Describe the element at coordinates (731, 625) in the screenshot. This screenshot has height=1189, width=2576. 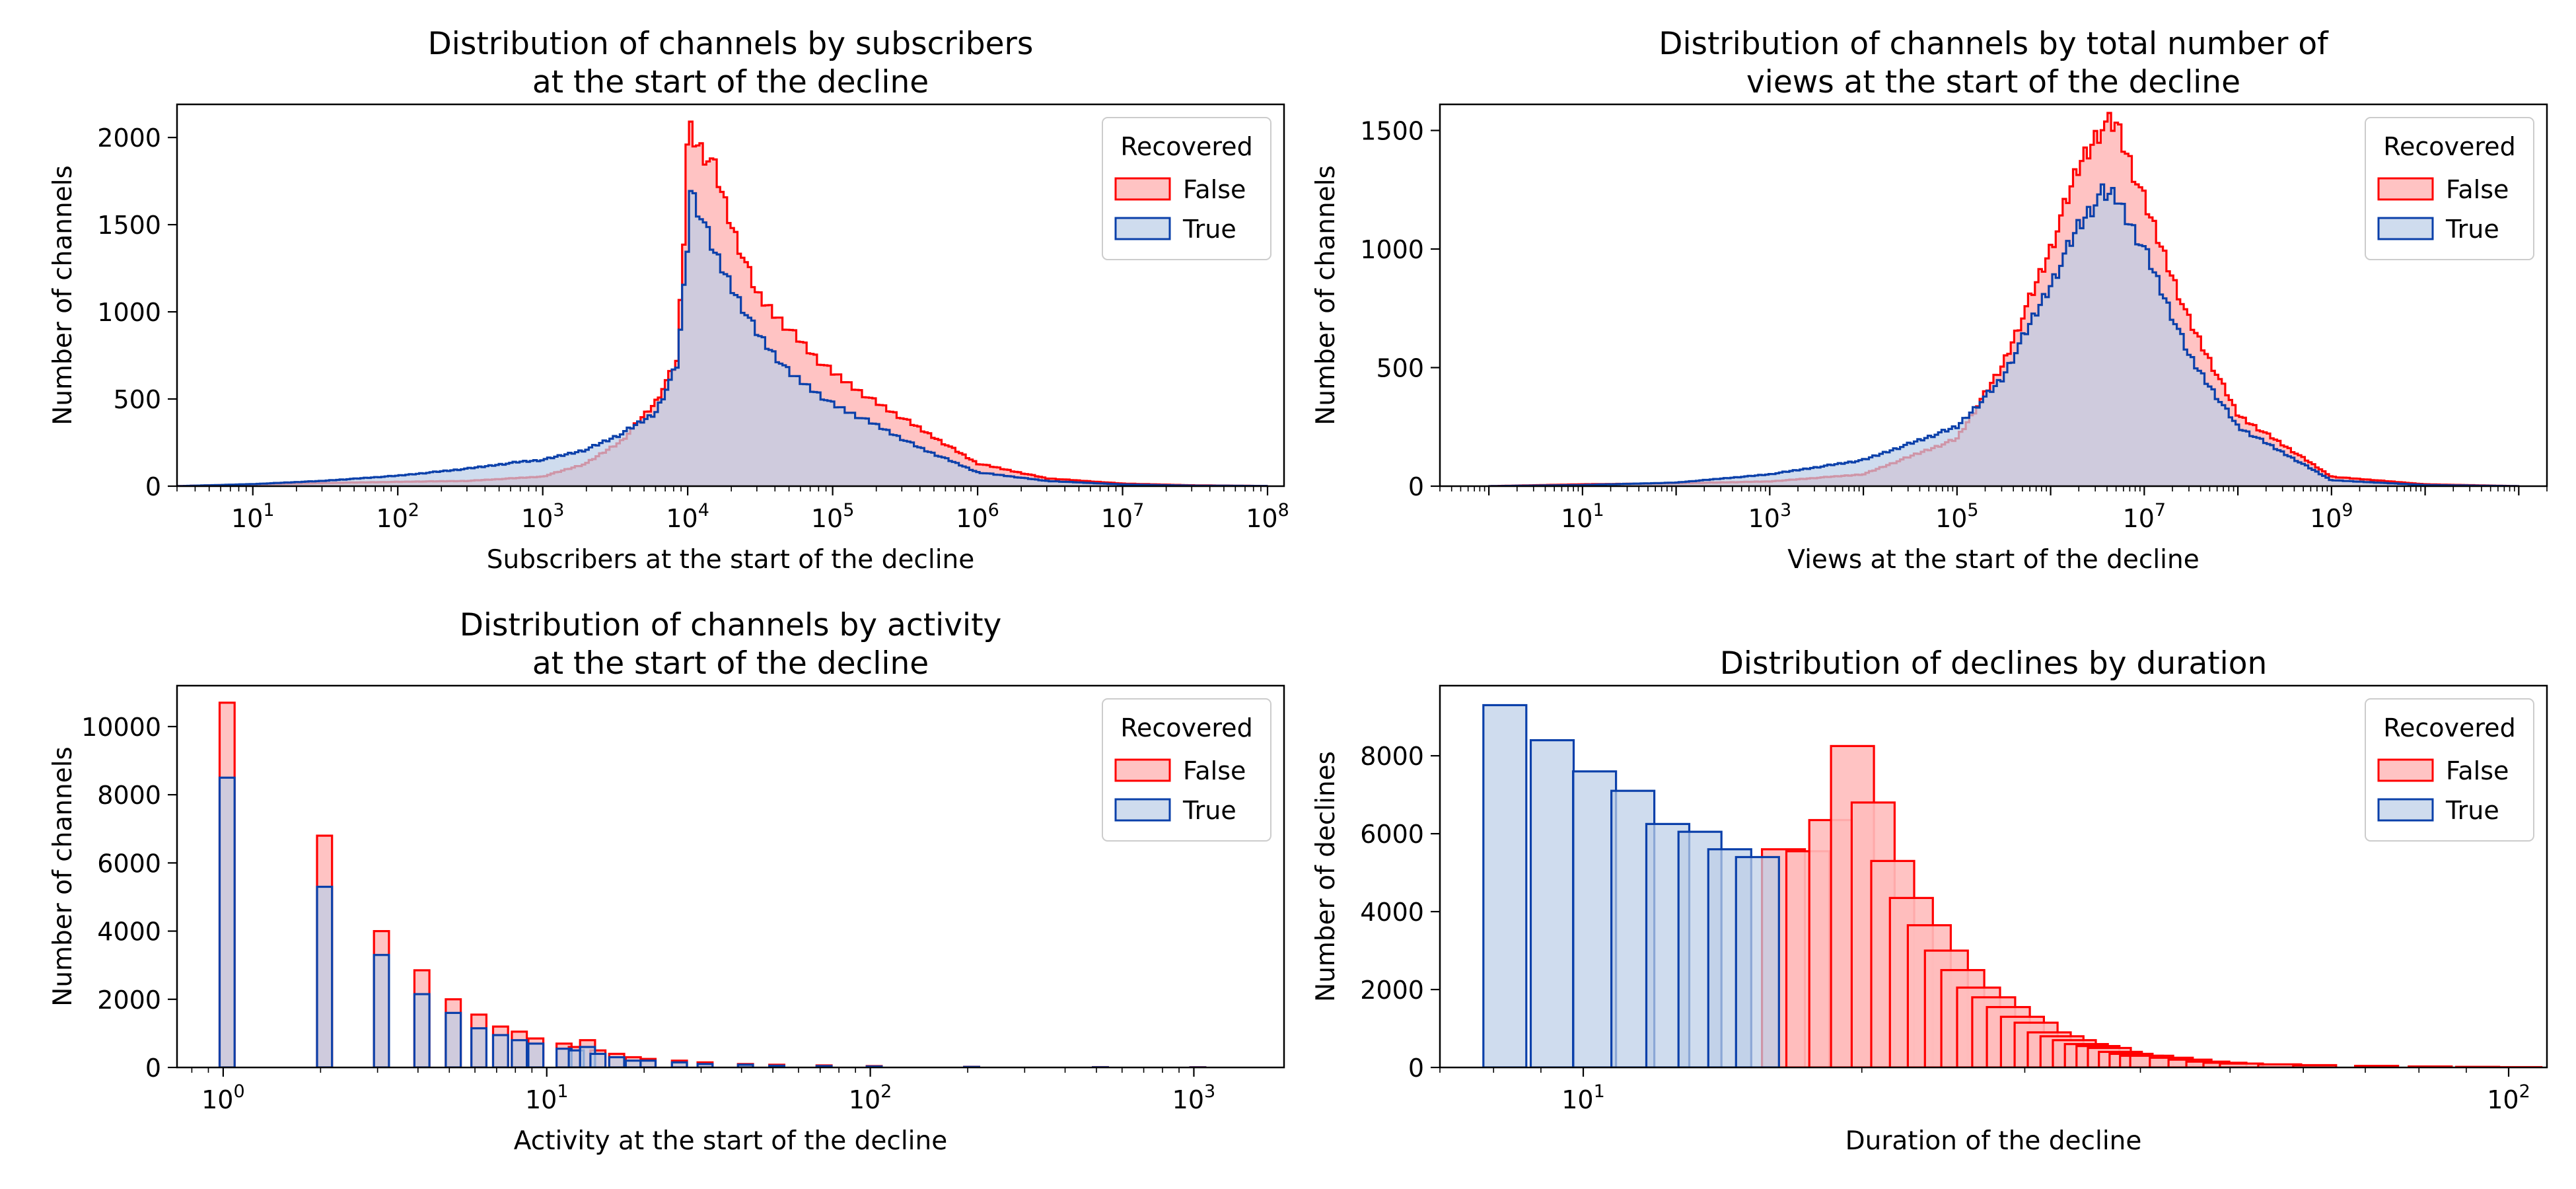
I see `chart-title-line: Distribution of channels by activity` at that location.